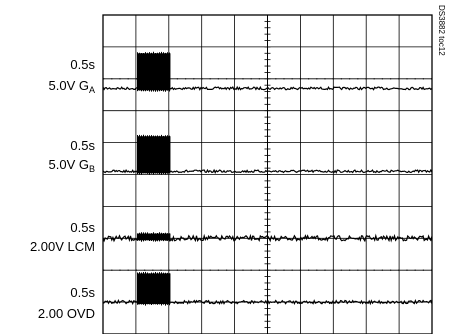  What do you see at coordinates (66, 313) in the screenshot?
I see `channel-ovd-scale: 2.00 OVD` at bounding box center [66, 313].